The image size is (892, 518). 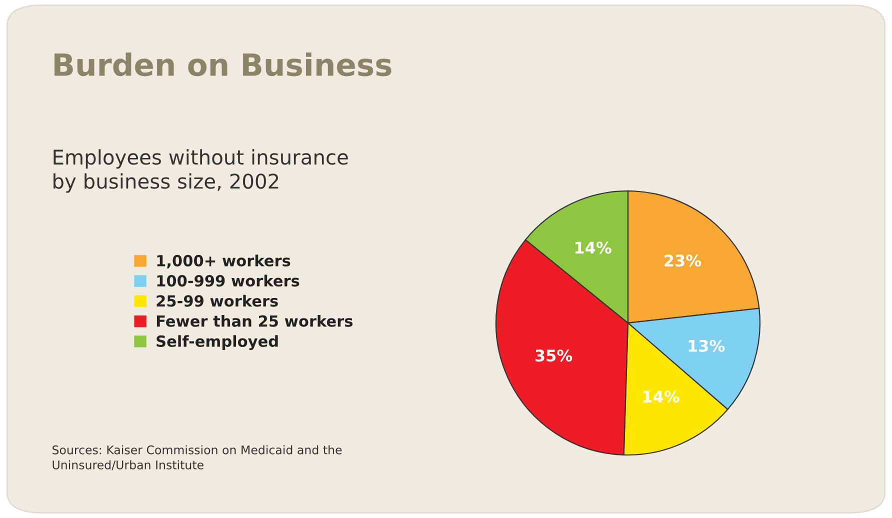 What do you see at coordinates (254, 321) in the screenshot?
I see `legend-label: Fewer than 25 workers` at bounding box center [254, 321].